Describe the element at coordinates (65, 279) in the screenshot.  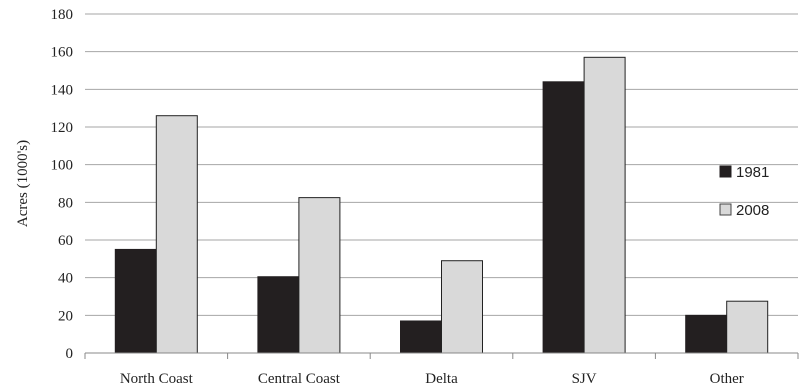
I see `y-tick-label: 40` at that location.